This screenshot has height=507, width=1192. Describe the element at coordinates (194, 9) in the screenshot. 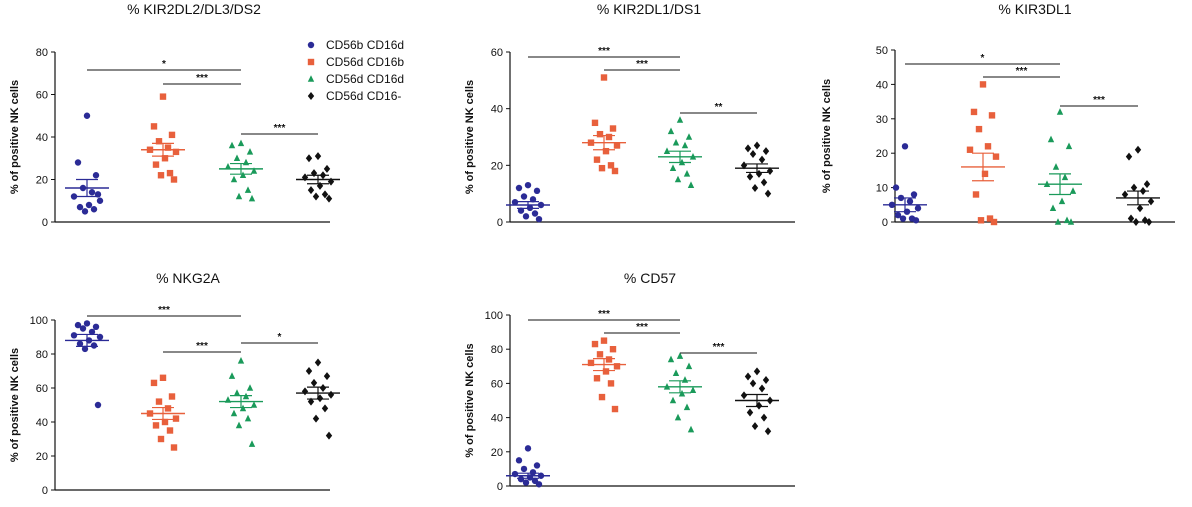

I see `panel-title: % KIR2DL2/DL3/DS2` at that location.